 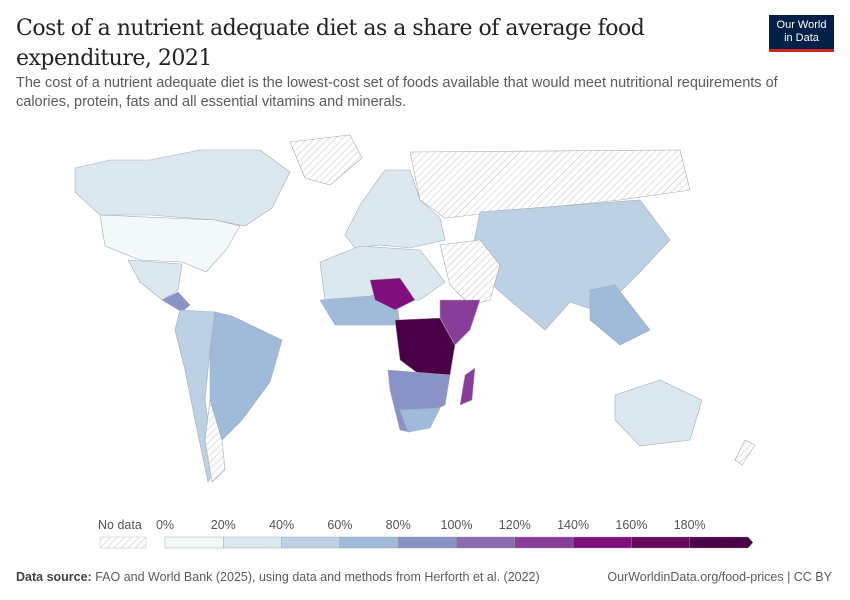 I want to click on region-east-africa, so click(x=460, y=322).